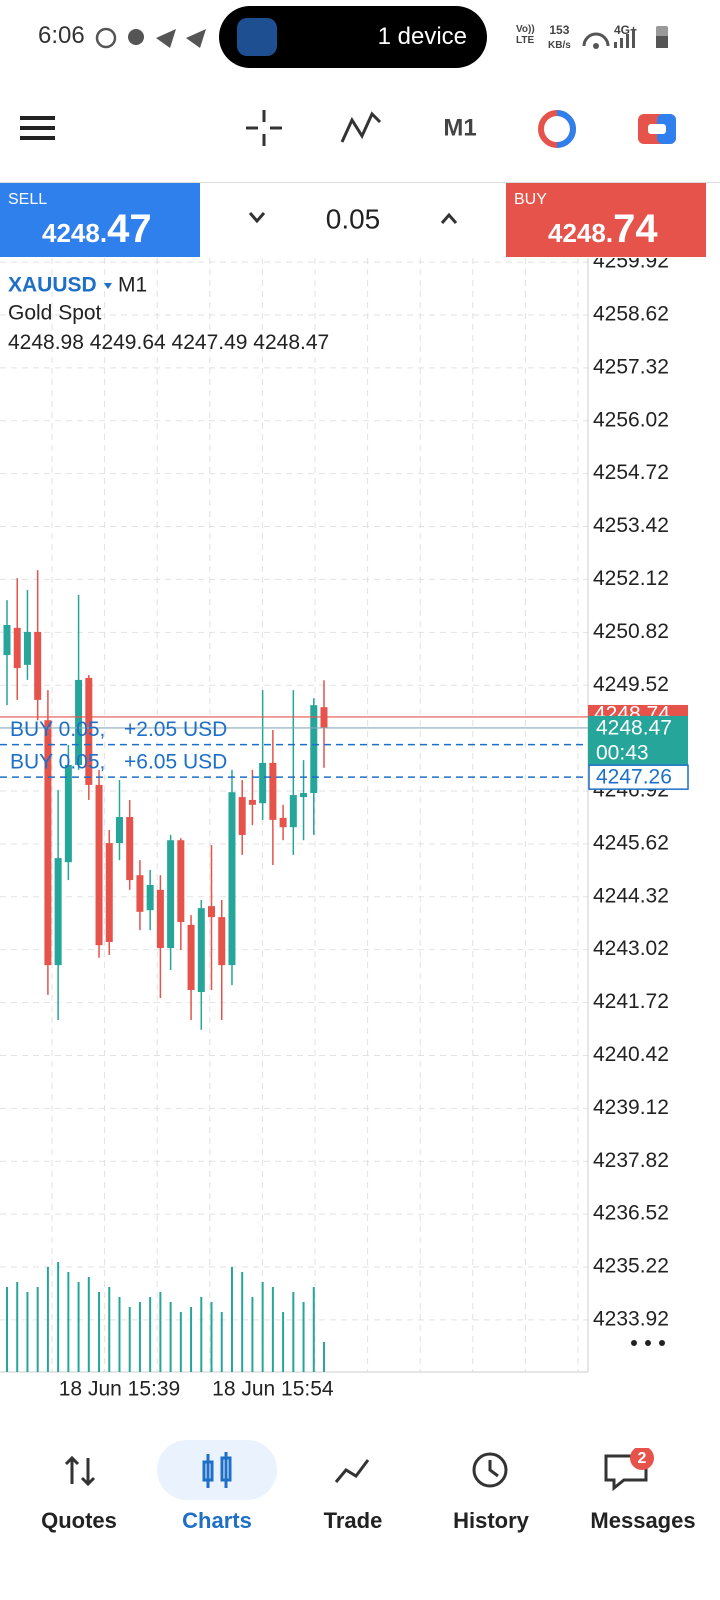 The width and height of the screenshot is (720, 1600). Describe the element at coordinates (257, 218) in the screenshot. I see `decrease-button` at that location.